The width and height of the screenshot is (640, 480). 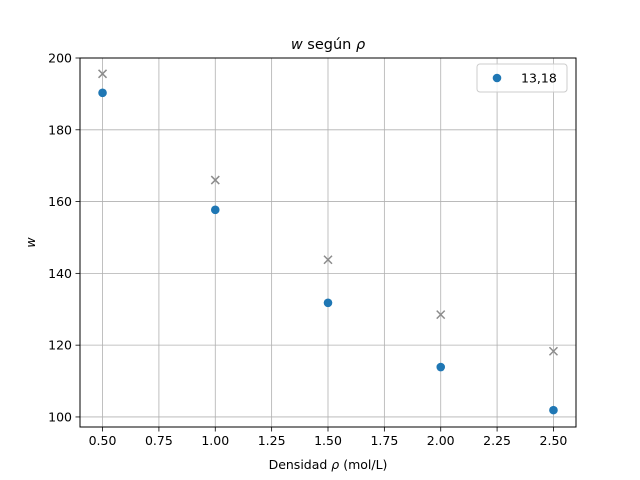 I want to click on y-tick-label: 140, so click(x=60, y=273).